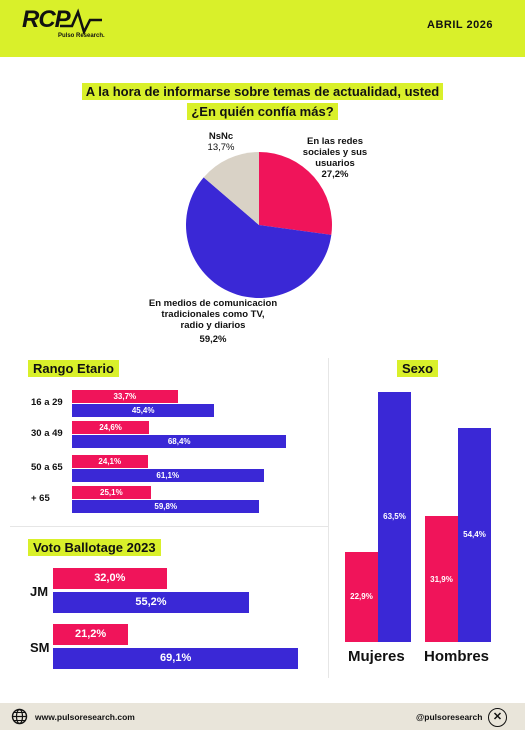 The width and height of the screenshot is (525, 730). I want to click on sexo-category-label: Hombres, so click(457, 656).